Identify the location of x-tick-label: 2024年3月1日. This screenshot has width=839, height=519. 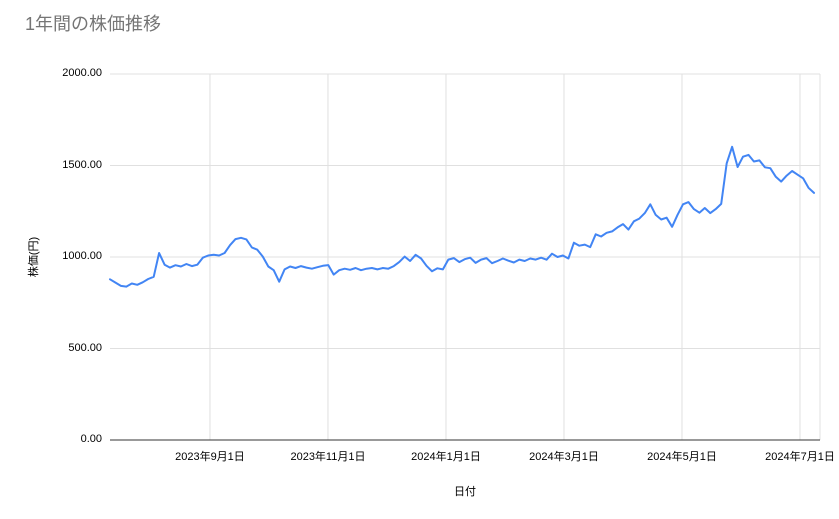
(564, 457).